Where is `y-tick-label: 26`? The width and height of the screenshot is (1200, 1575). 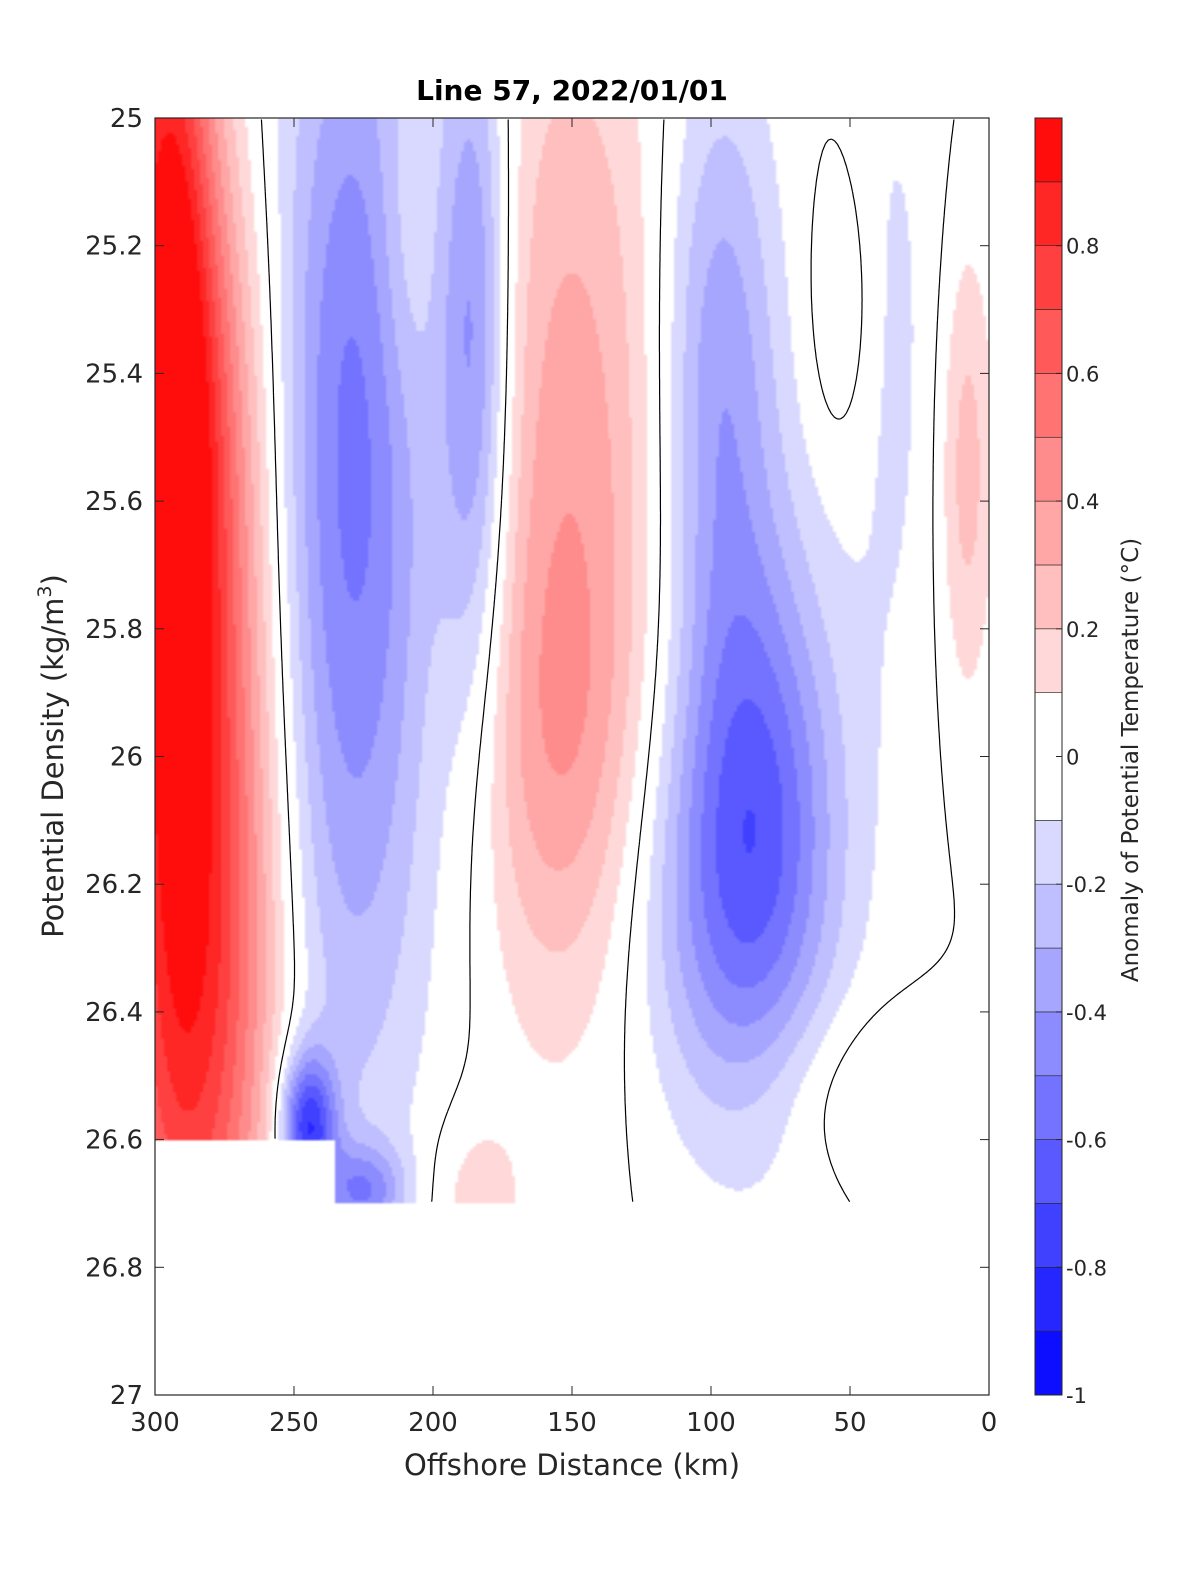 y-tick-label: 26 is located at coordinates (126, 758).